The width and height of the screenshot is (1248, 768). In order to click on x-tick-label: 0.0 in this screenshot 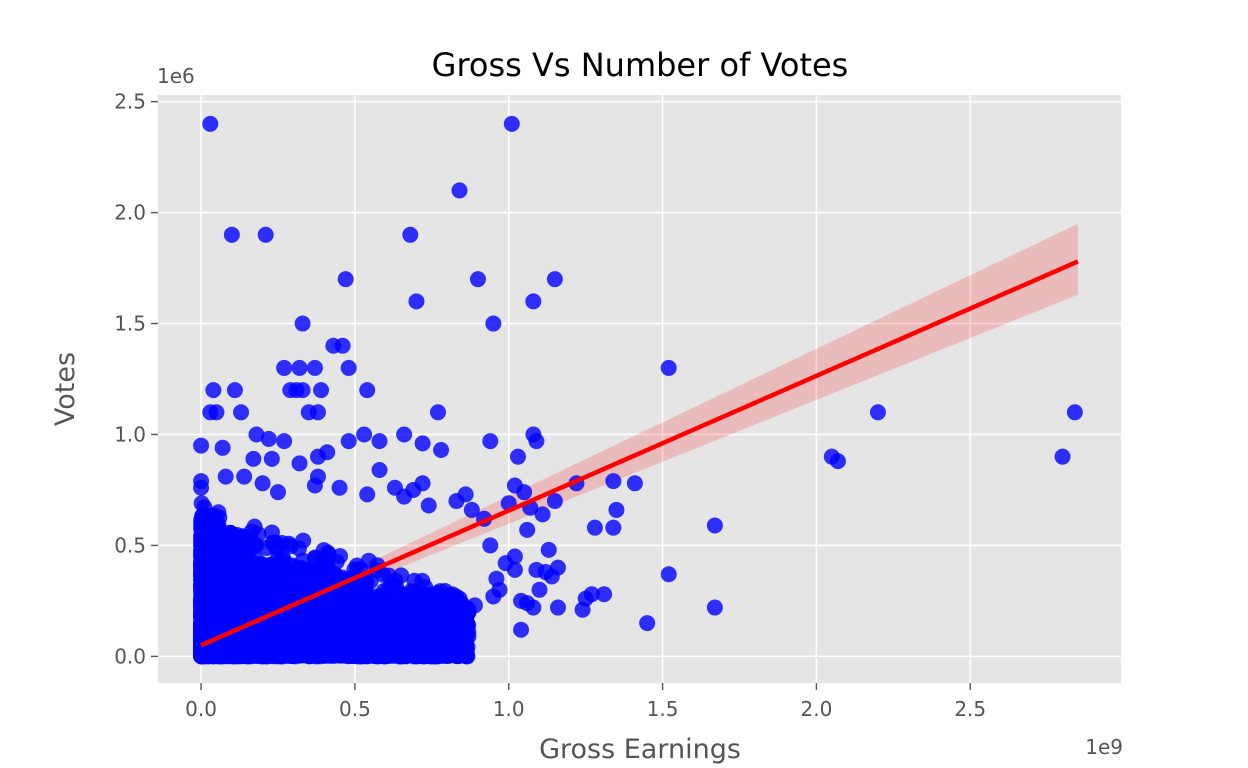, I will do `click(201, 709)`.